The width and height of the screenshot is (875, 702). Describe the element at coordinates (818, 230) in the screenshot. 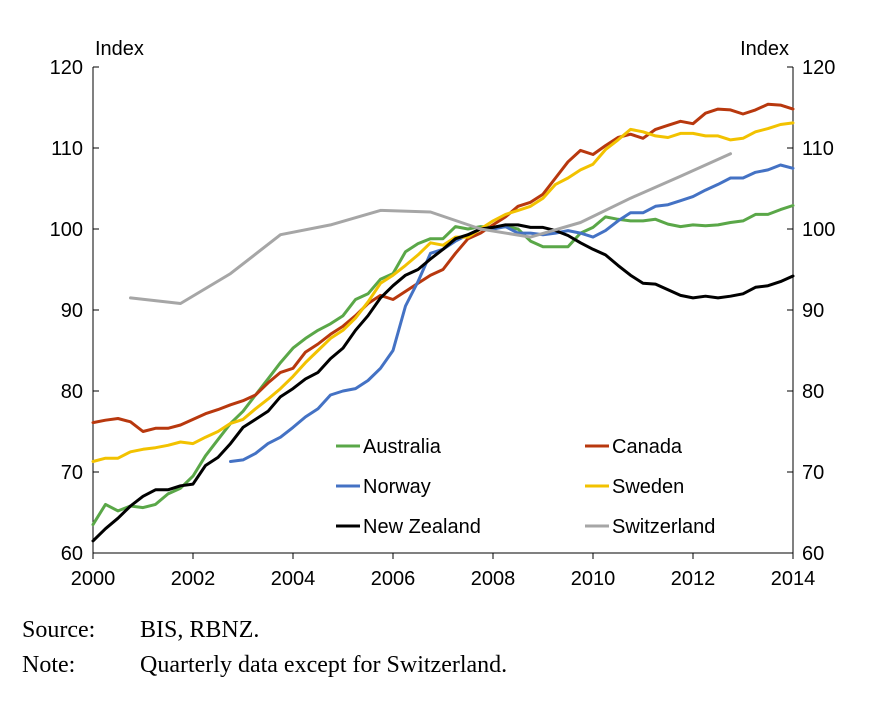

I see `y-tick-label-right: 100` at that location.